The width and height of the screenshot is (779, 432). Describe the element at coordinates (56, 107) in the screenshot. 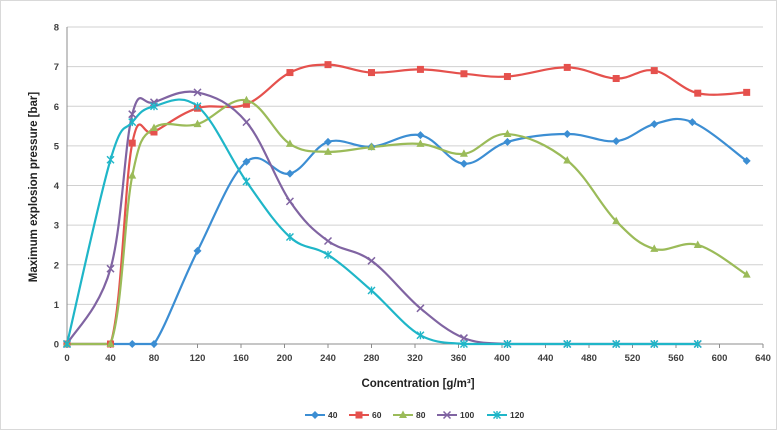

I see `y-tick-label: 6` at that location.